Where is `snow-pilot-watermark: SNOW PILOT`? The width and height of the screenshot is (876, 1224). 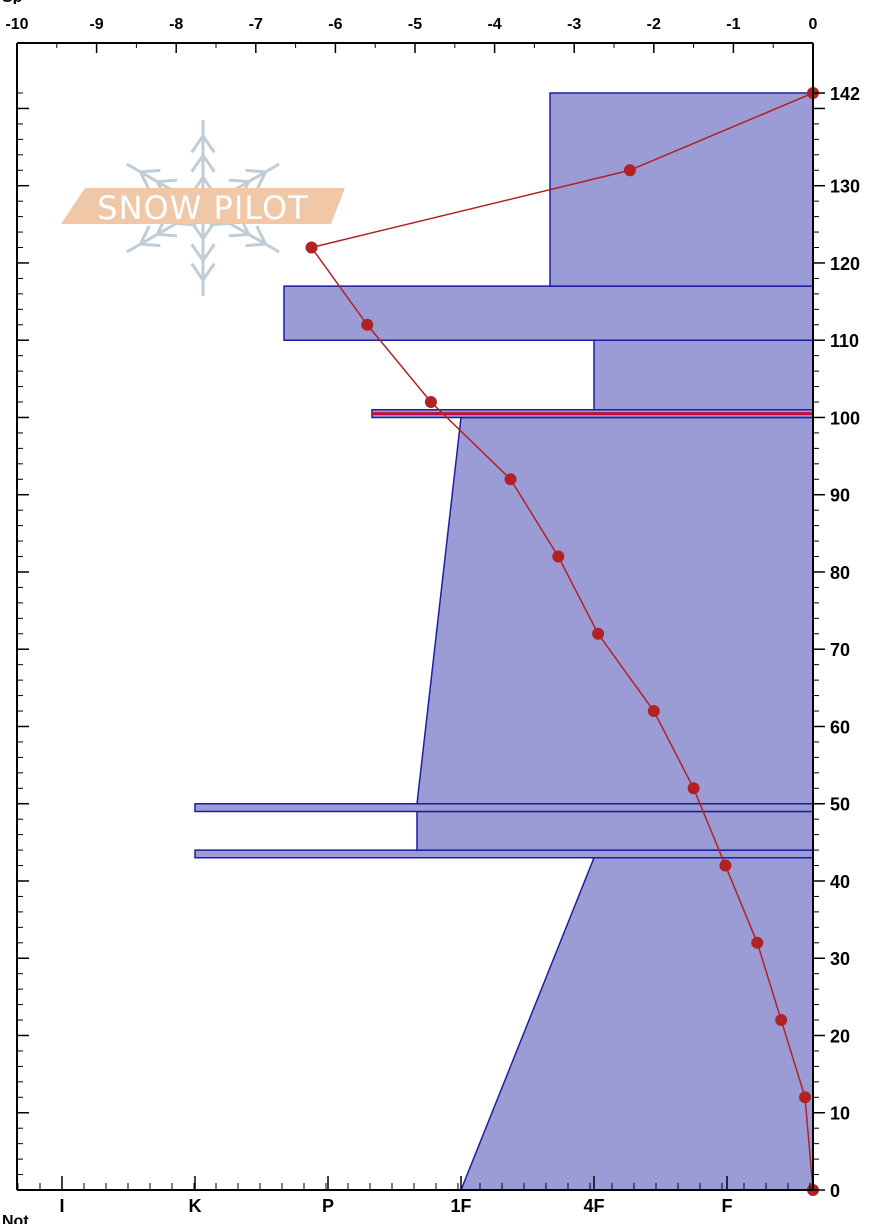
snow-pilot-watermark: SNOW PILOT is located at coordinates (203, 208).